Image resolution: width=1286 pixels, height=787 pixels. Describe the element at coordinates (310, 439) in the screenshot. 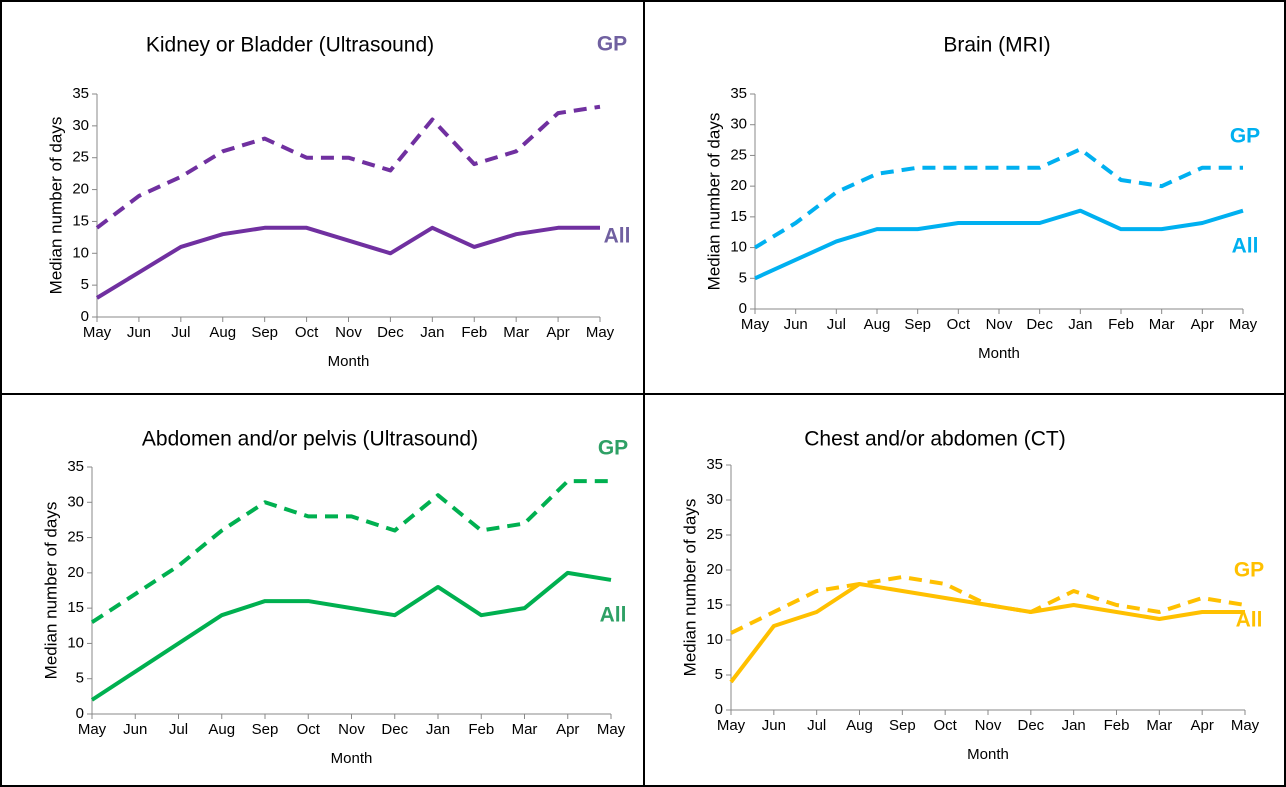

I see `chart-title: Abdomen and/or pelvis (Ultrasound)` at that location.